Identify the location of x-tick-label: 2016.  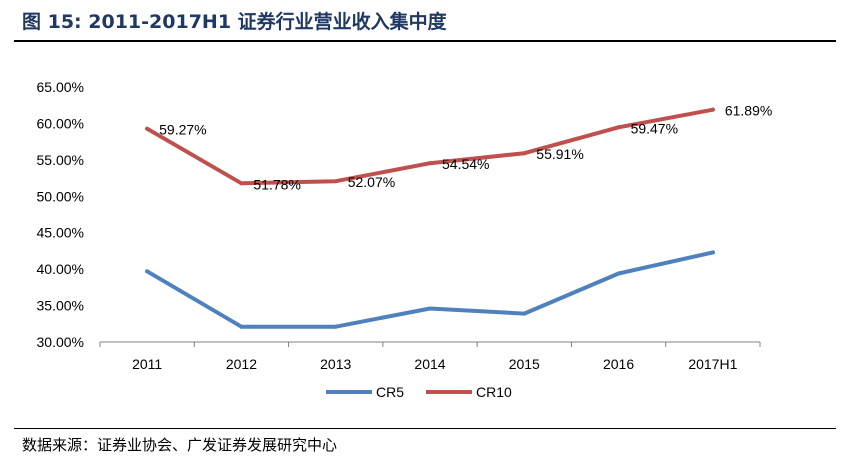
(618, 364).